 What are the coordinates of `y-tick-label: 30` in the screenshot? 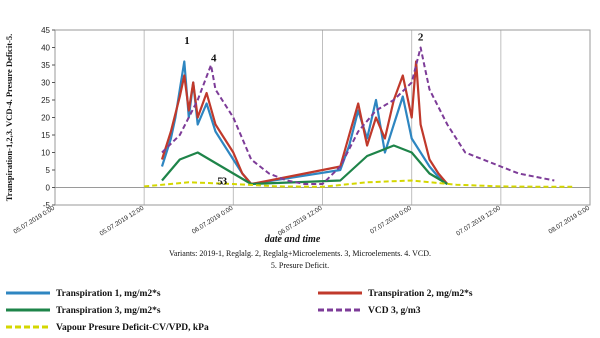 It's located at (45, 83).